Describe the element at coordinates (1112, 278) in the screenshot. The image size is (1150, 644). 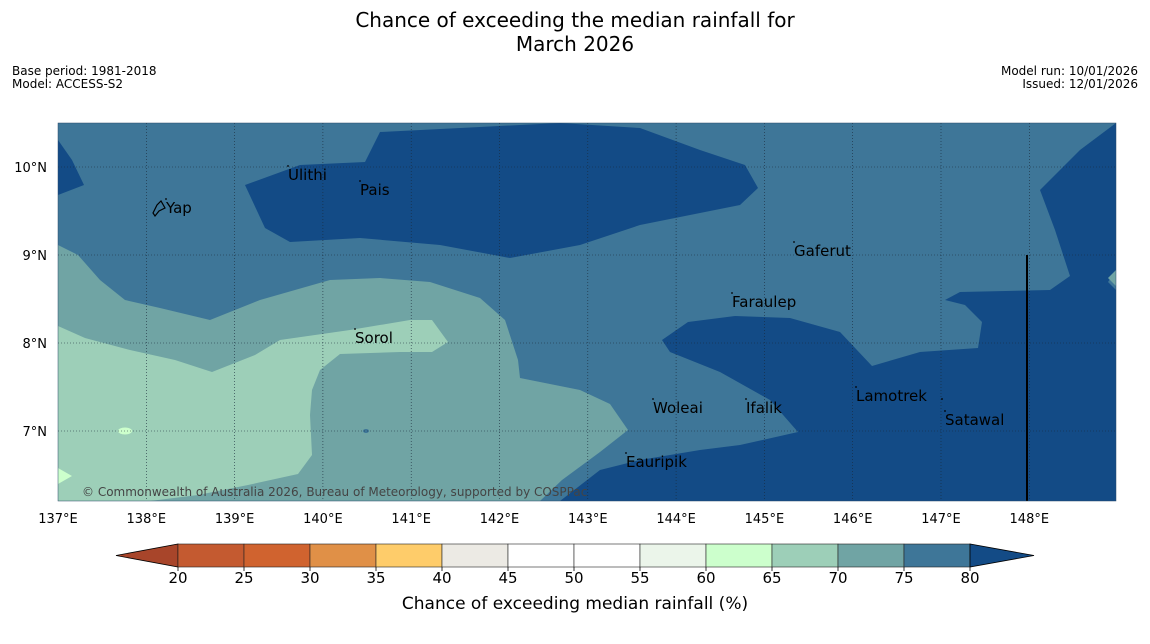
I see `contour-70-75-edge` at that location.